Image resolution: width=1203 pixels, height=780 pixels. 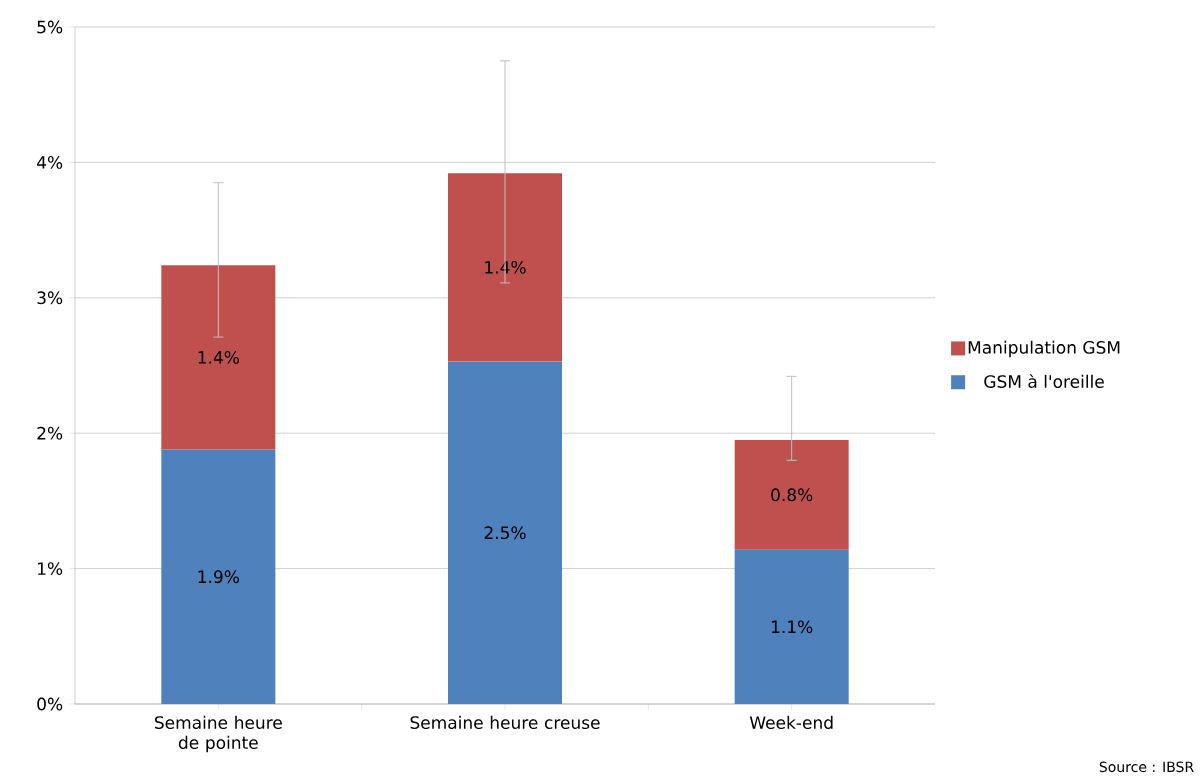 What do you see at coordinates (50, 27) in the screenshot?
I see `y-tick-label: 5%` at bounding box center [50, 27].